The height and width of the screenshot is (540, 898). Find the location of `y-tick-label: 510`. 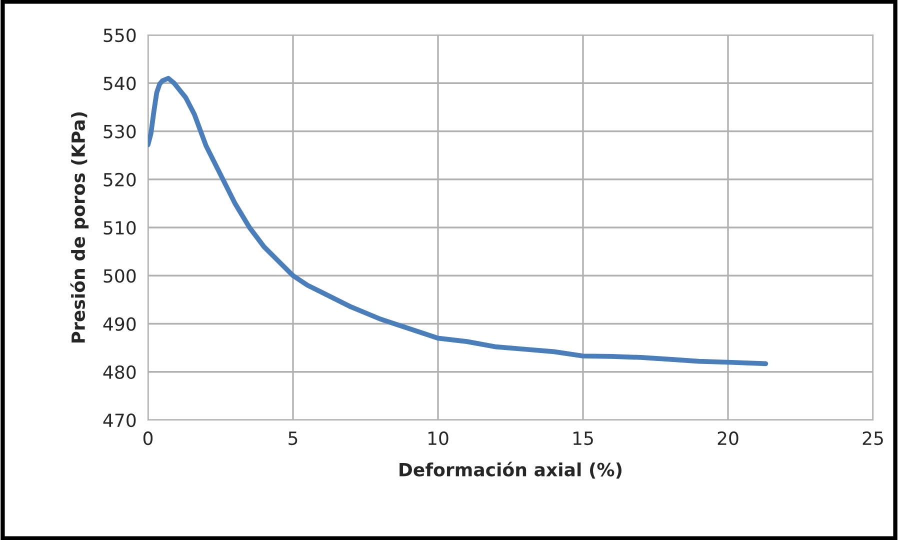

y-tick-label: 510 is located at coordinates (120, 227).